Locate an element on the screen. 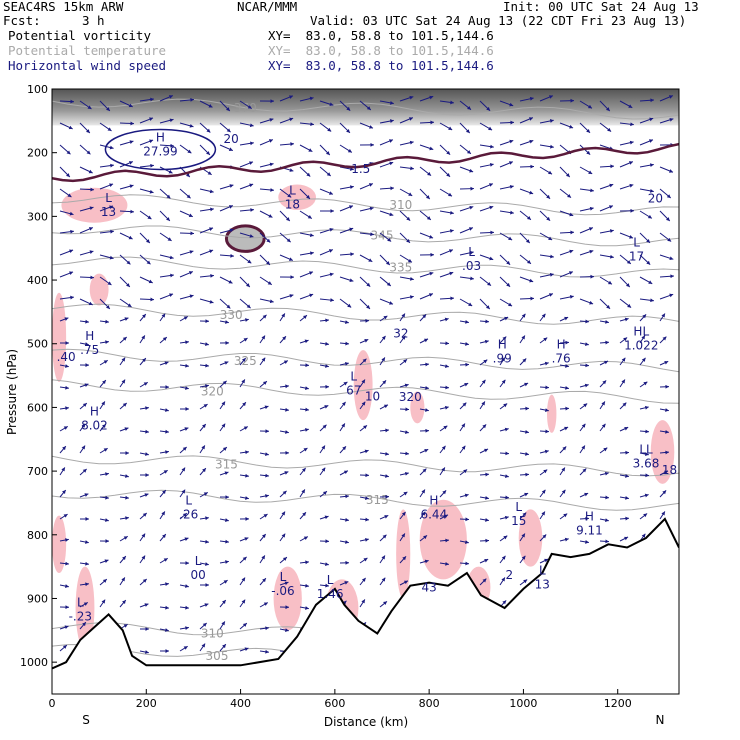 Image resolution: width=740 pixels, height=740 pixels. x-tick-label: 600 is located at coordinates (334, 703).